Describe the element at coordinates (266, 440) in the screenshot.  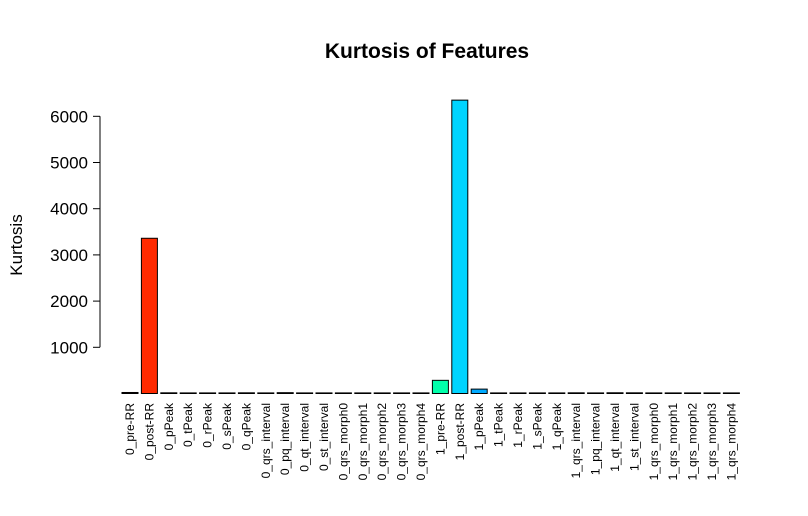
I see `x-tick-label: 0_qrs_interval` at that location.